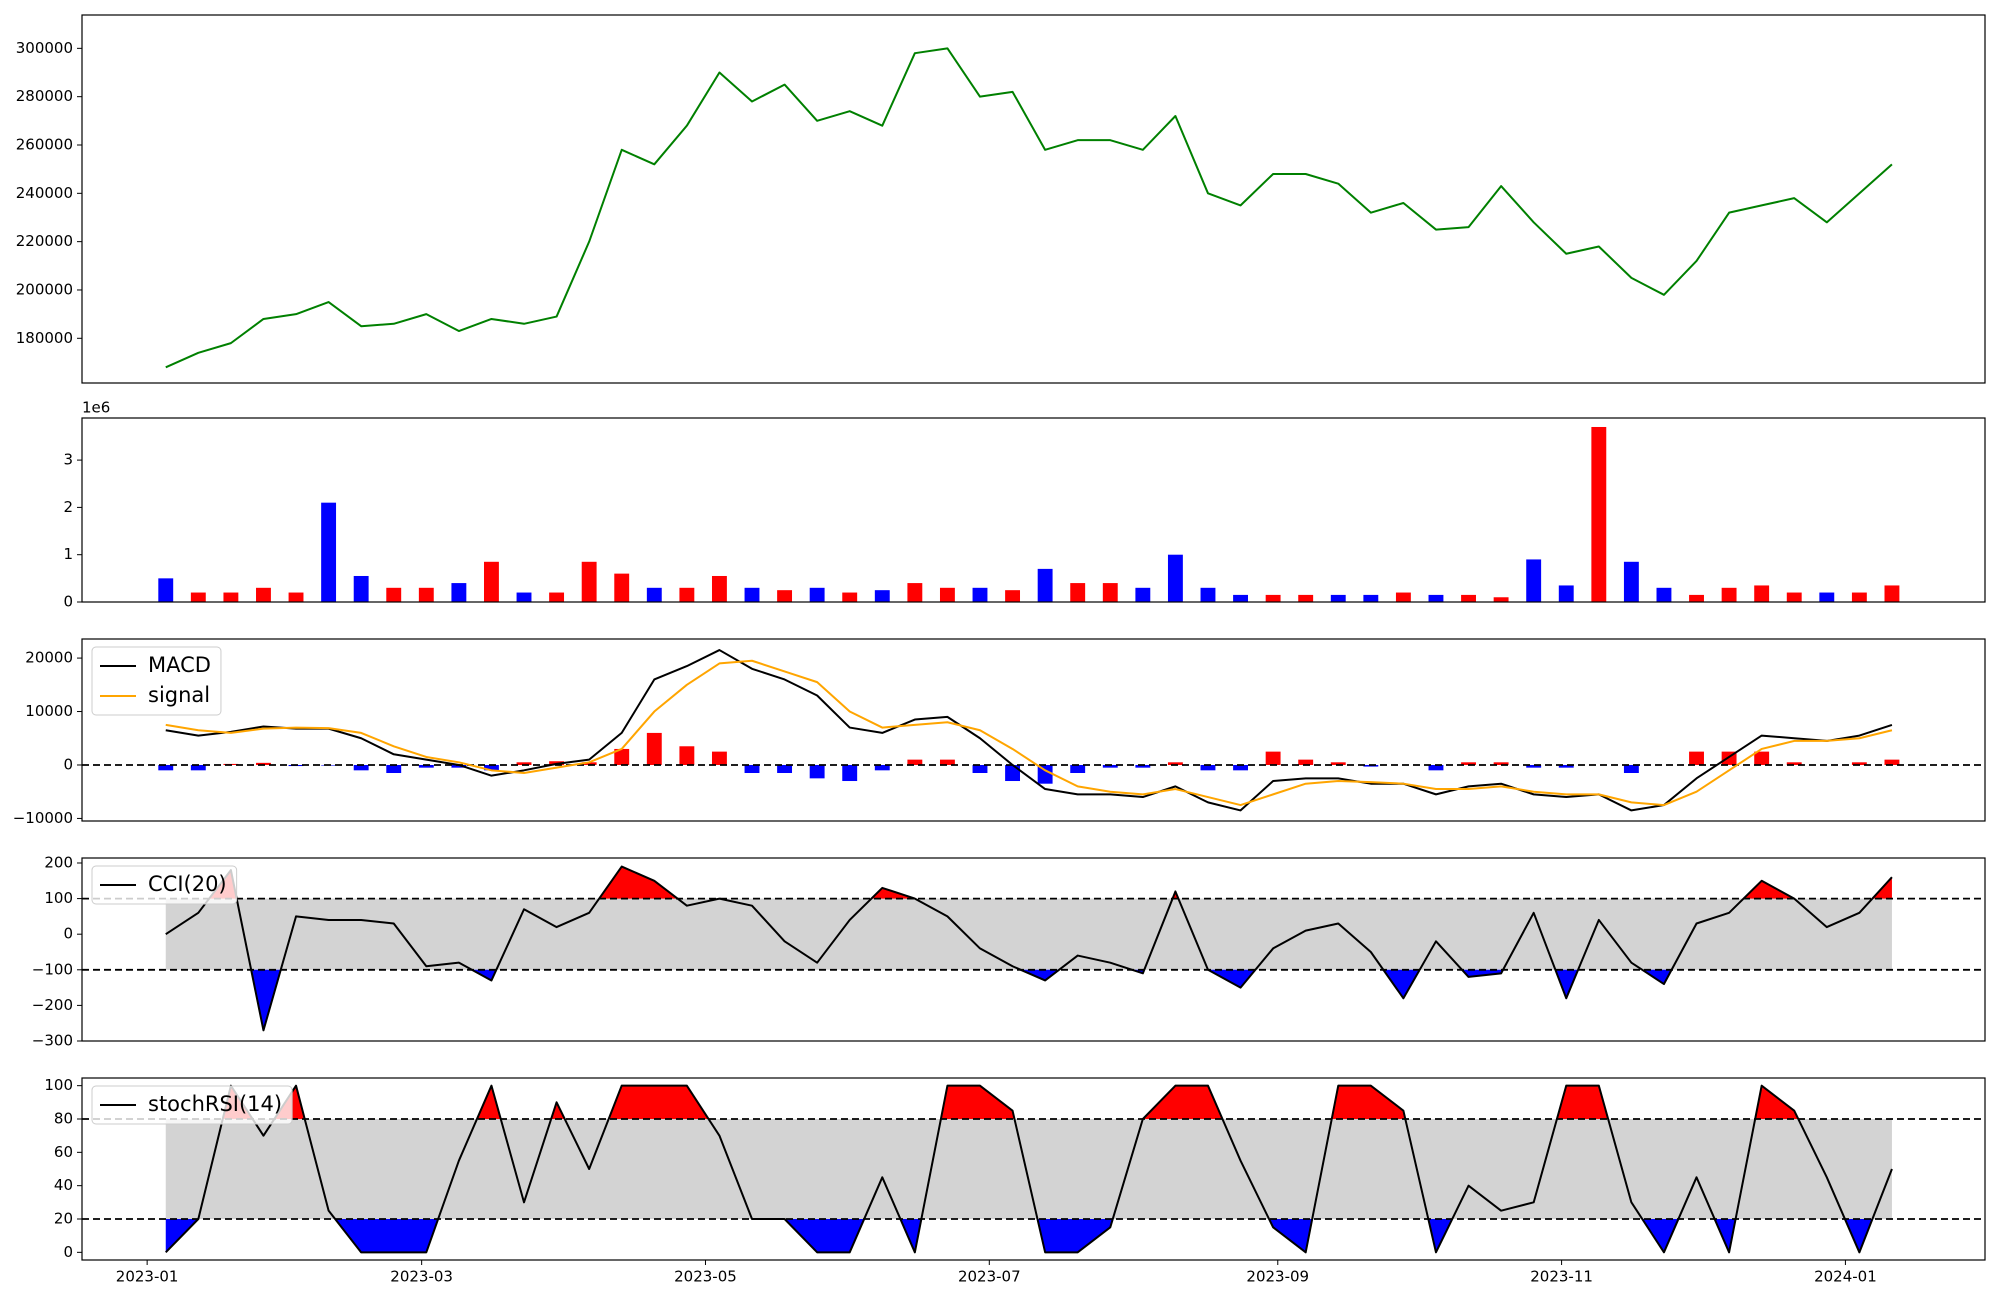  I want to click on x-tick-label: 2024-01, so click(1845, 1277).